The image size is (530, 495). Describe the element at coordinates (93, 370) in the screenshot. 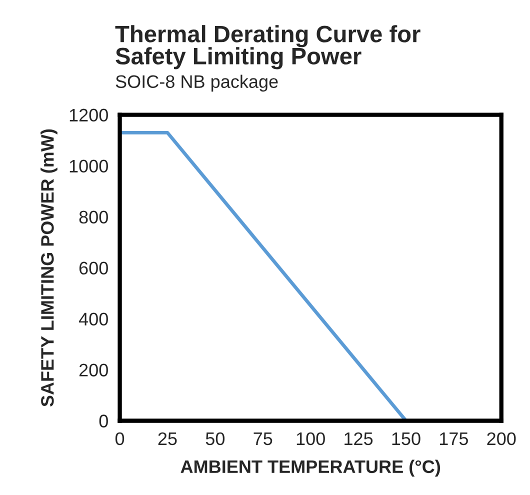

I see `y-tick-label: 200` at that location.